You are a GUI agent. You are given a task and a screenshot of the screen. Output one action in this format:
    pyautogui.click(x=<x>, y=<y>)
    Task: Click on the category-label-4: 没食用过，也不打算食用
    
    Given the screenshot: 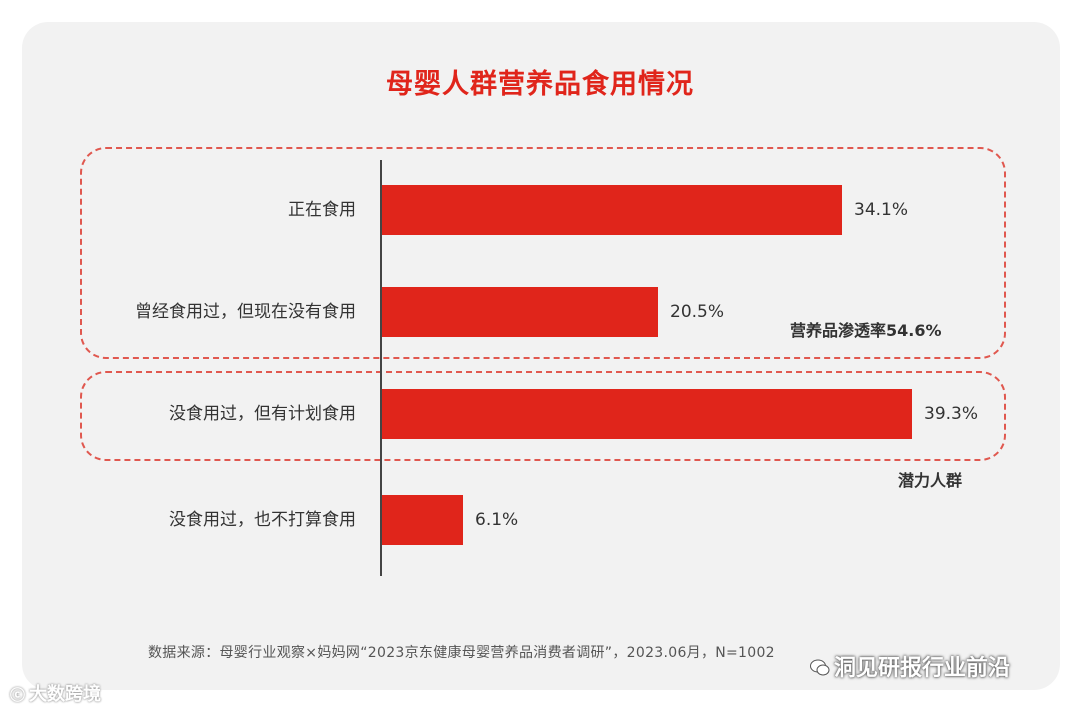 What is the action you would take?
    pyautogui.click(x=262, y=520)
    